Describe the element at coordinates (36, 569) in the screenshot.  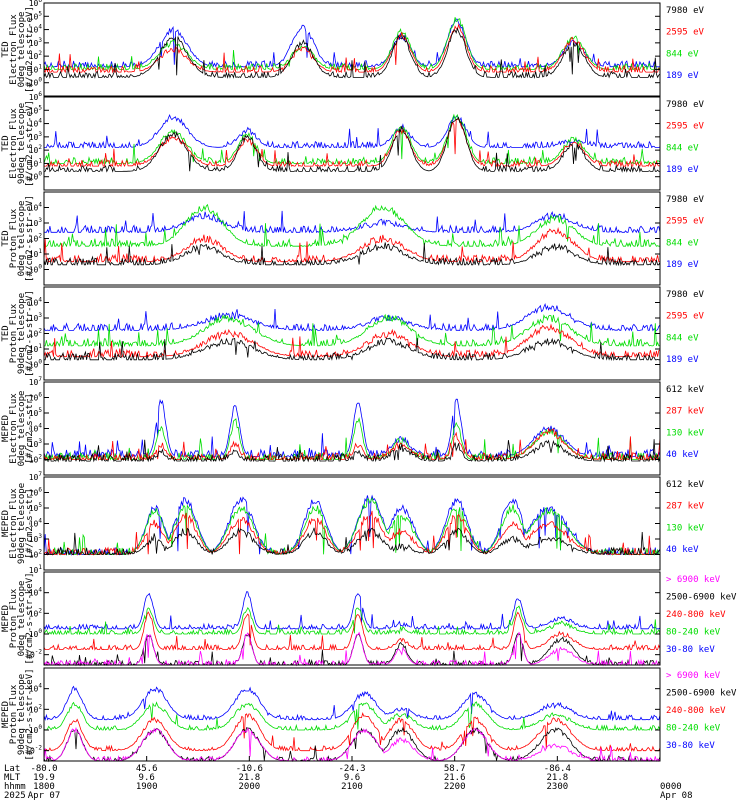
I see `ytick-label-p6: 10¹` at that location.